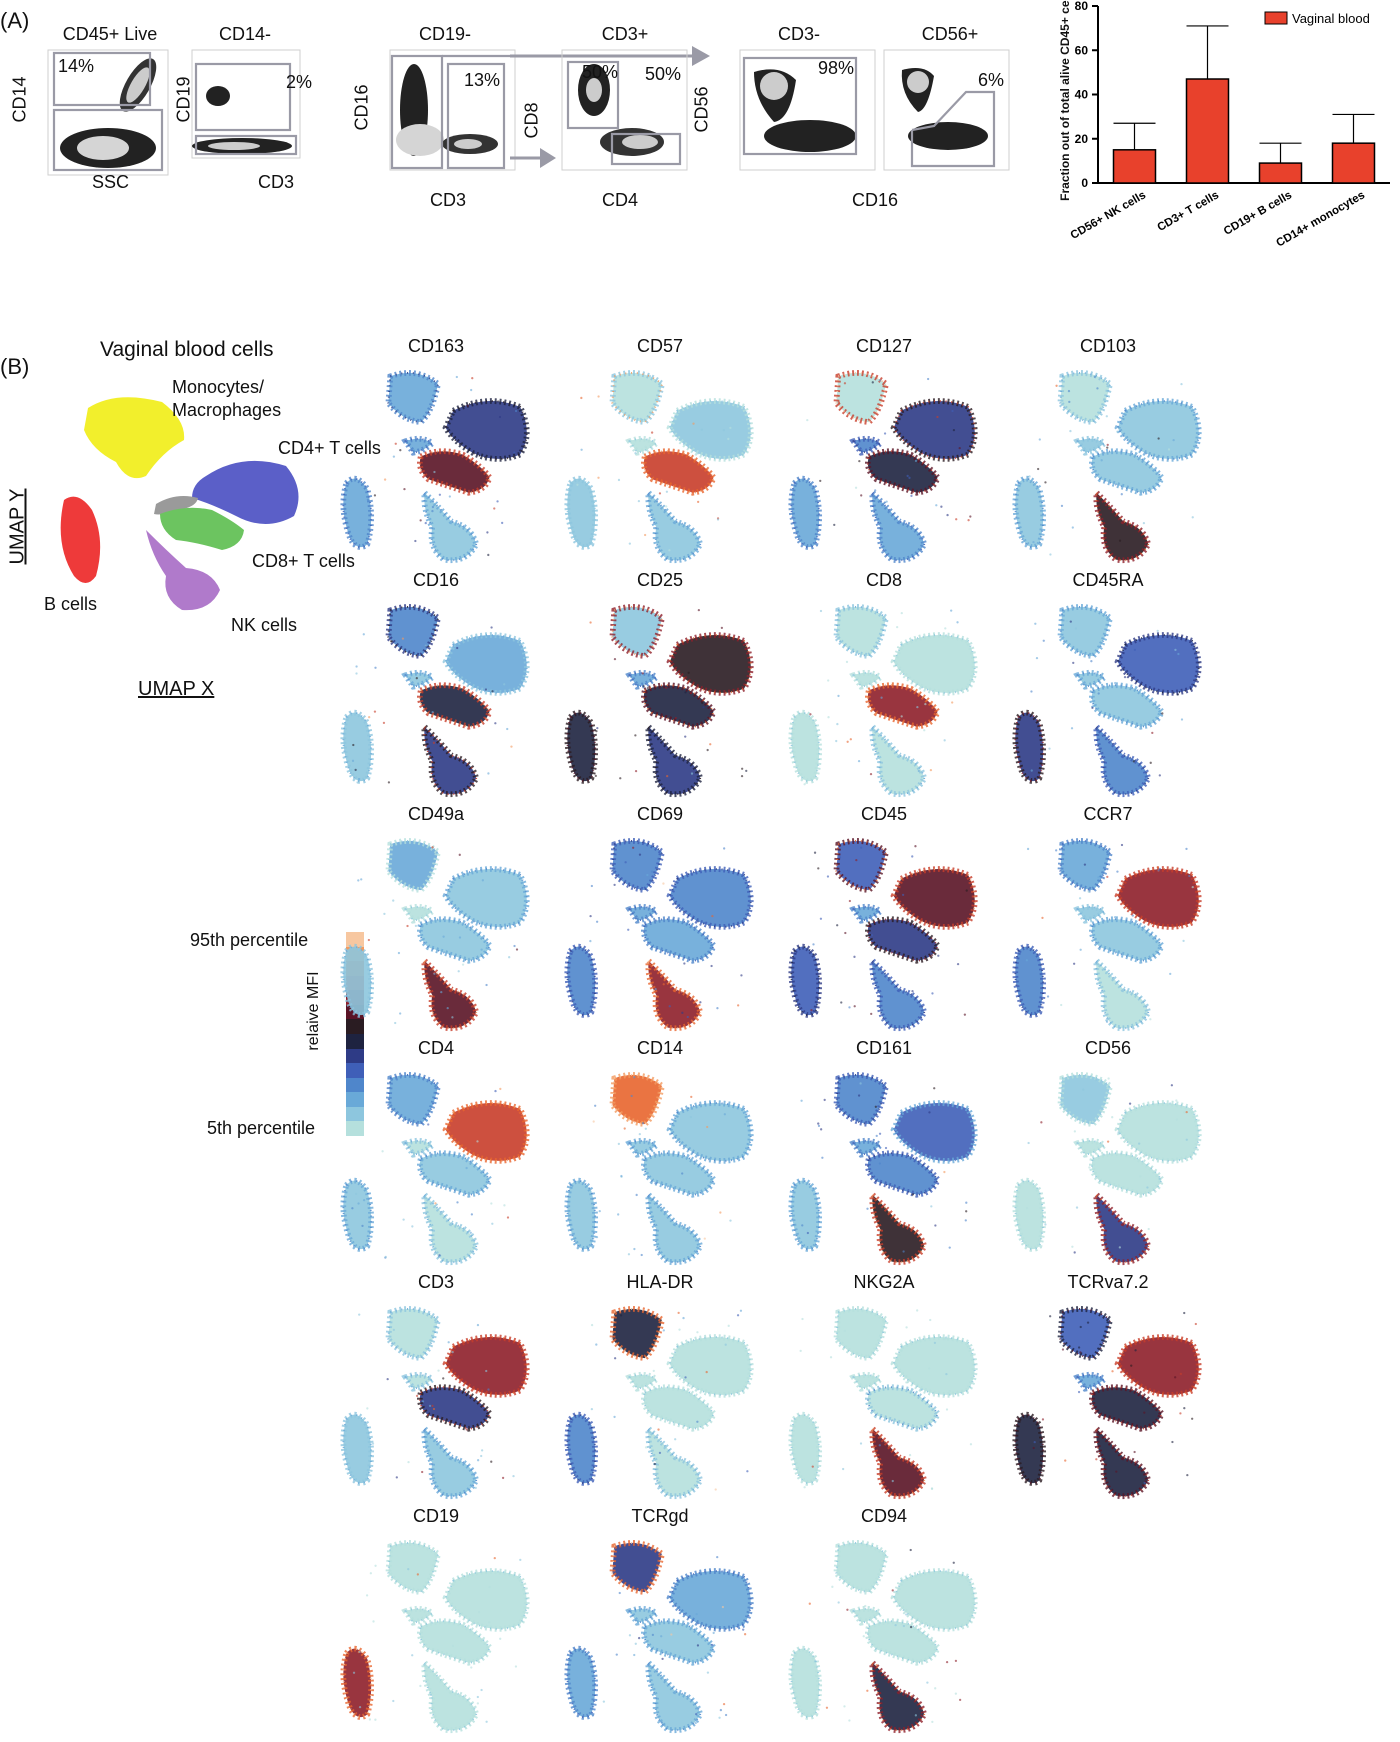  Describe the element at coordinates (1331, 18) in the screenshot. I see `legend-label: Vaginal blood` at that location.